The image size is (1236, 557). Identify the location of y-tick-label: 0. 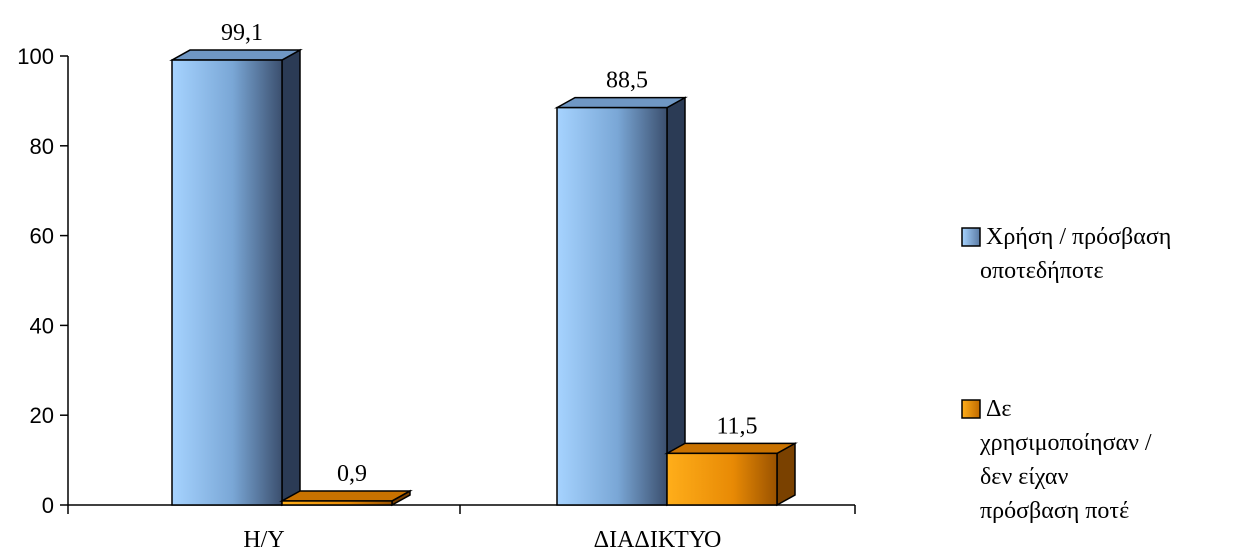
(48, 505).